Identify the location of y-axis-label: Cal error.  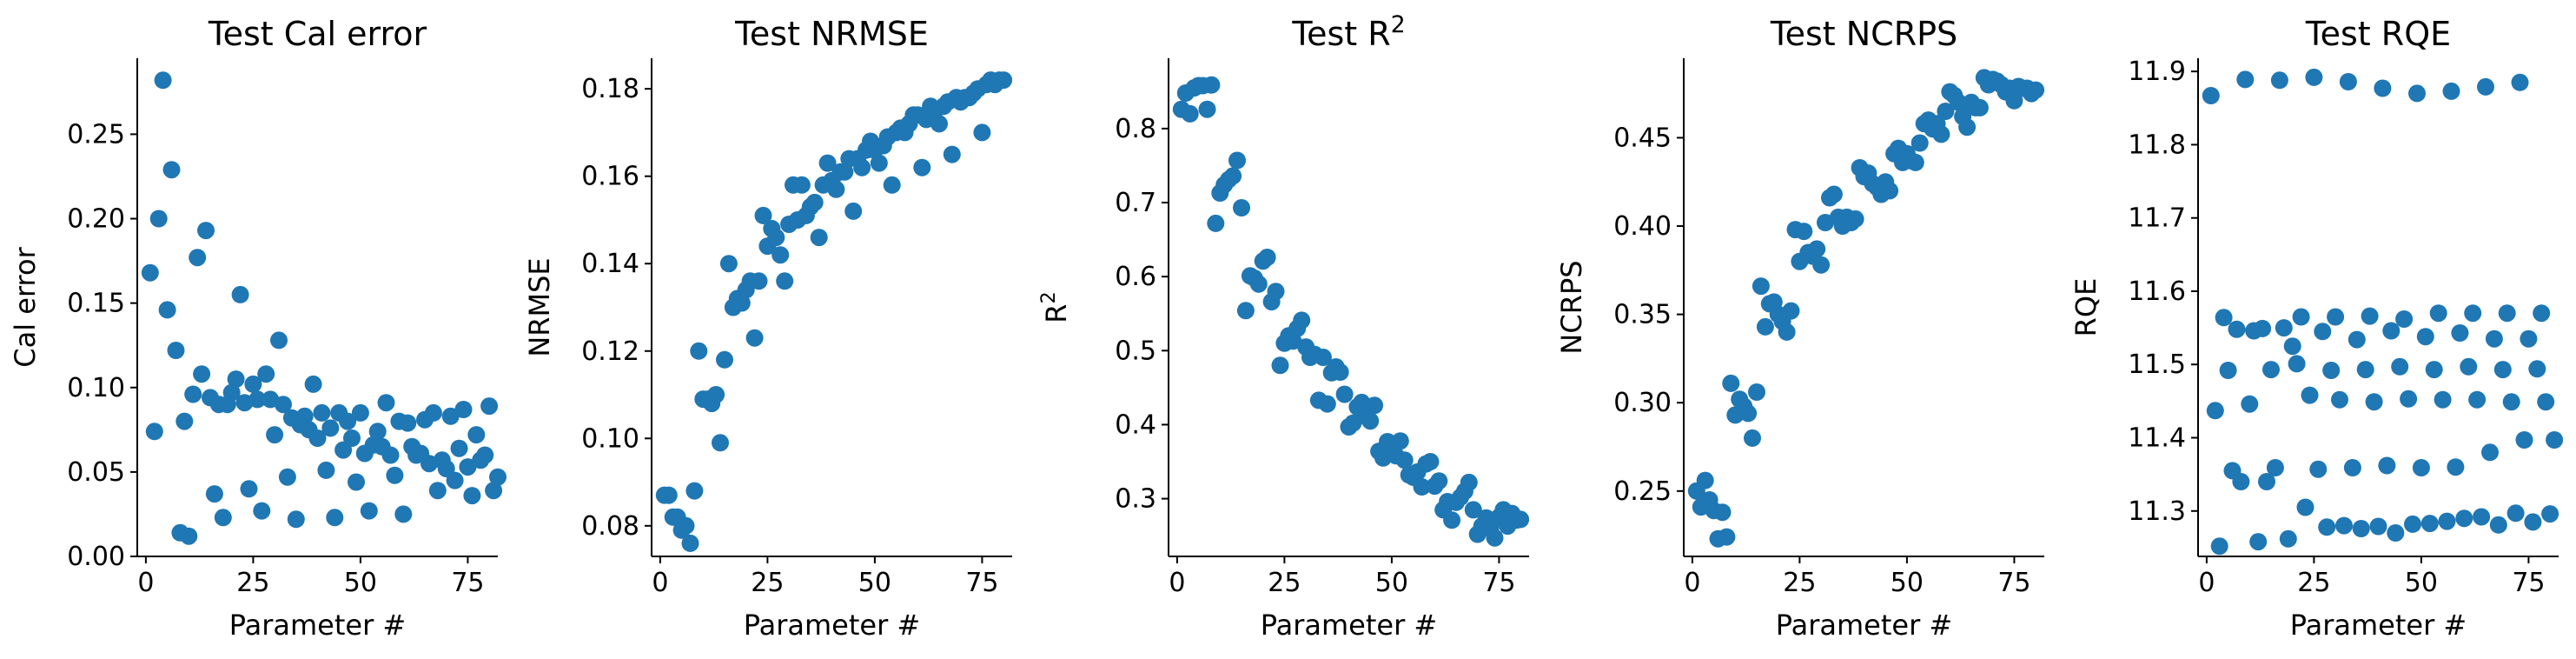
(25, 306).